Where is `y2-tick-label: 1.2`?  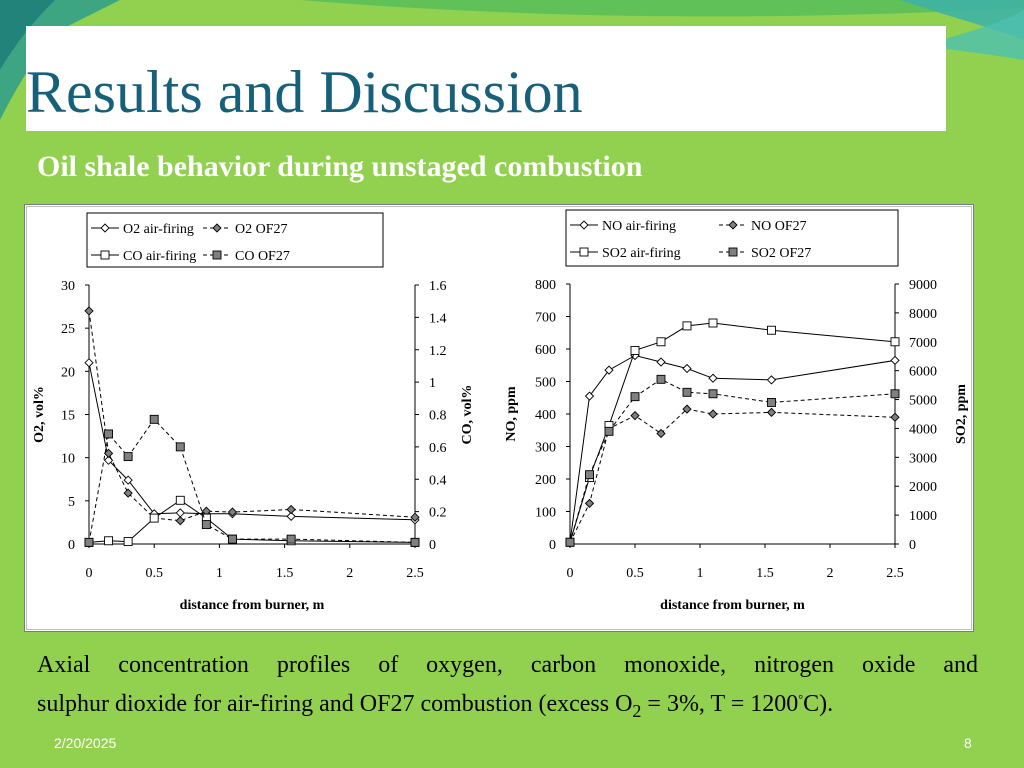 y2-tick-label: 1.2 is located at coordinates (438, 351).